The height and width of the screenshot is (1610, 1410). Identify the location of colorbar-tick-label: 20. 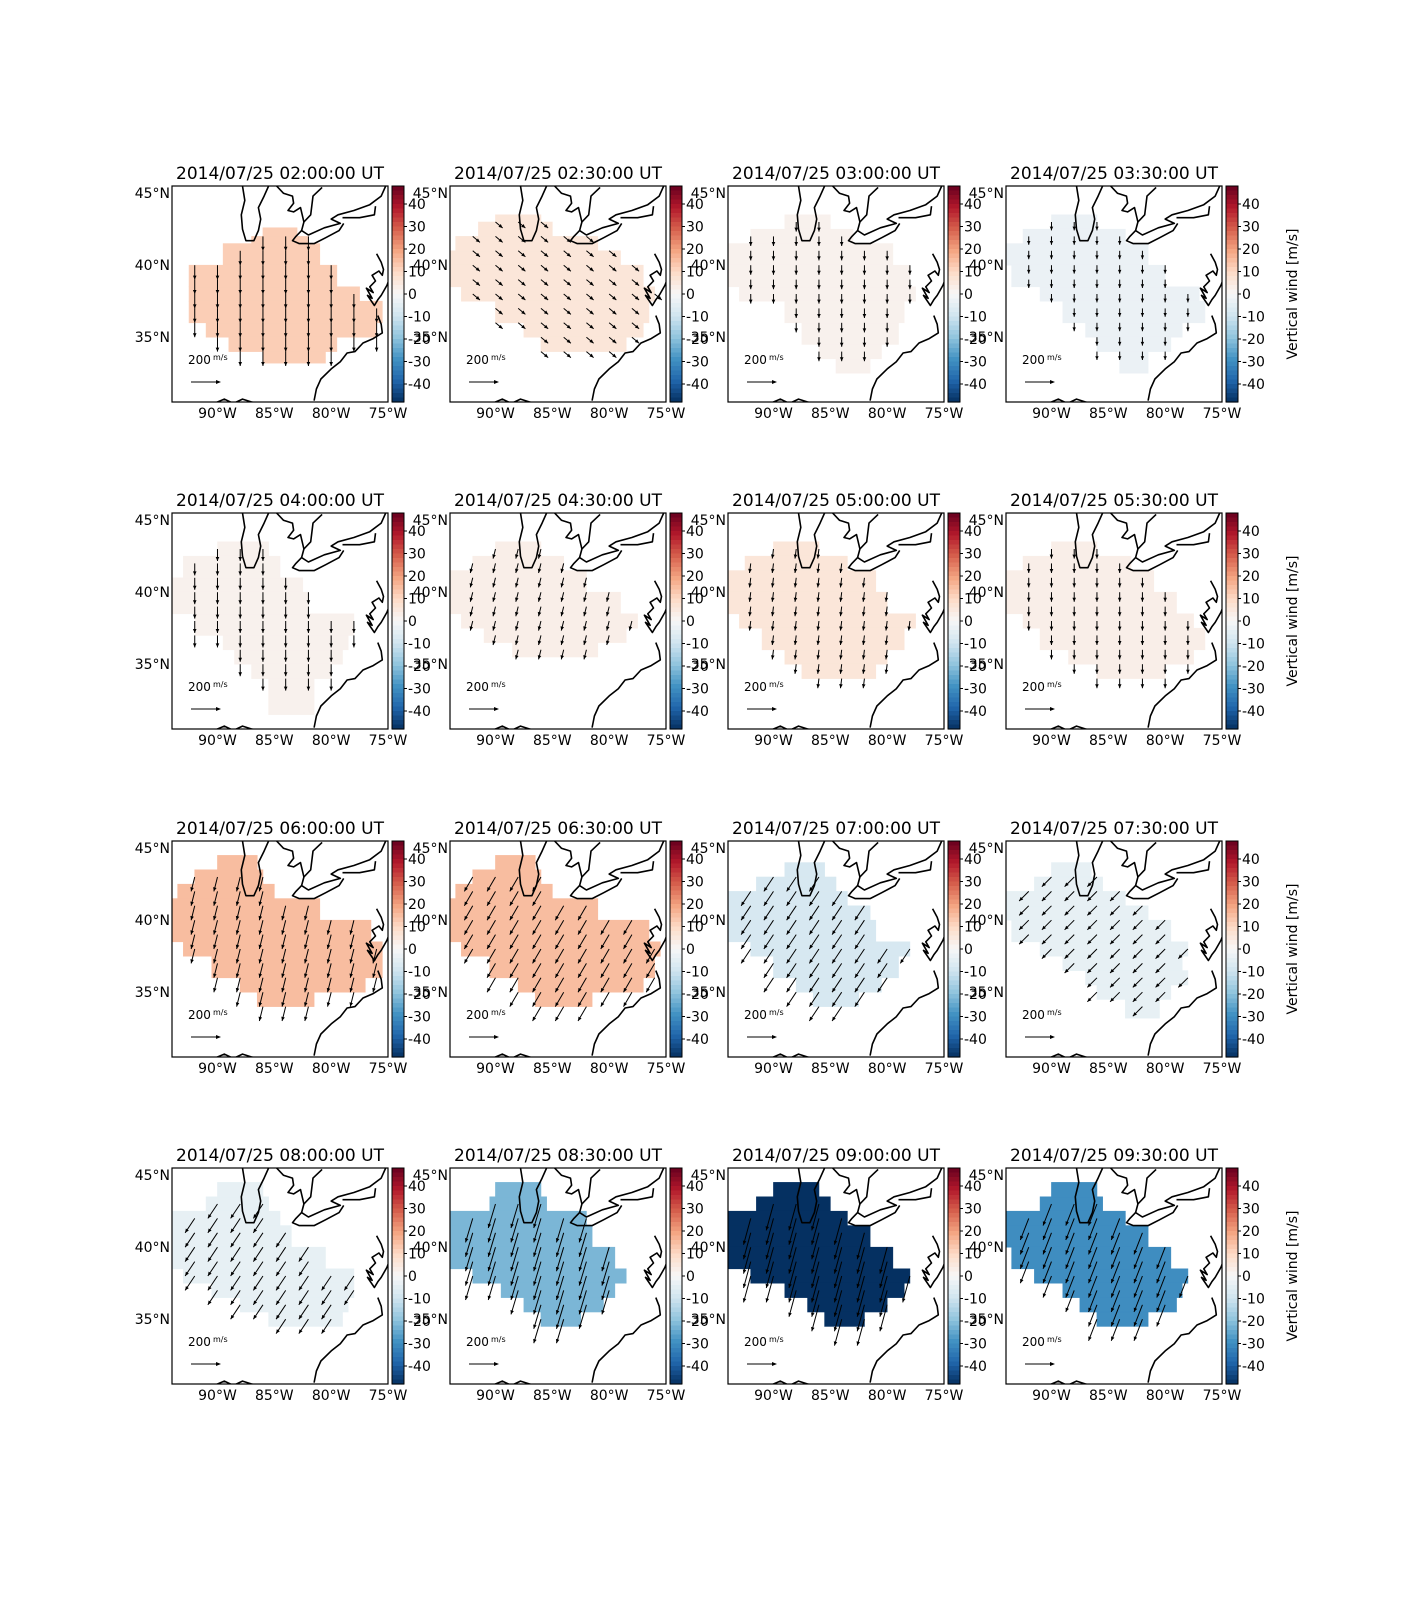
(417, 905).